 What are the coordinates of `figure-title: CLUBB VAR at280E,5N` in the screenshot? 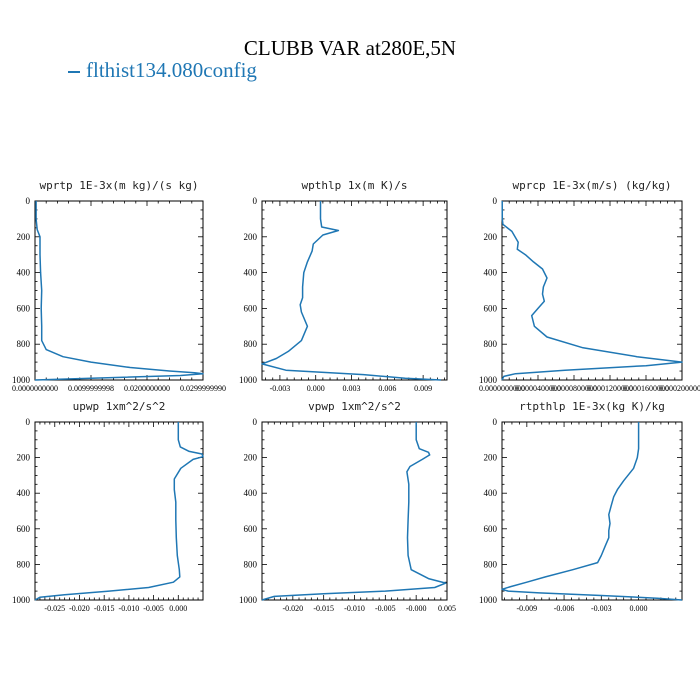 It's located at (350, 48).